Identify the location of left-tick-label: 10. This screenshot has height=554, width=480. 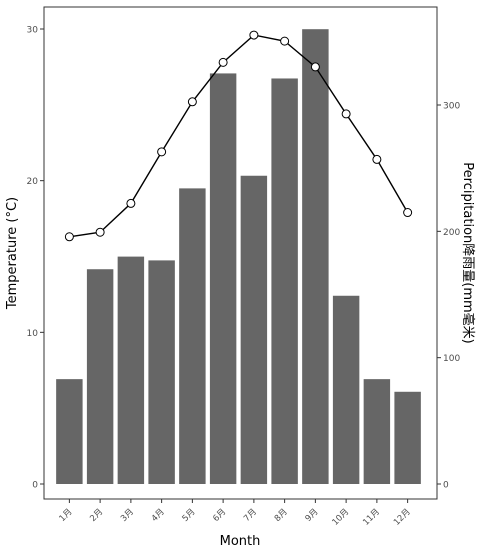
(33, 334).